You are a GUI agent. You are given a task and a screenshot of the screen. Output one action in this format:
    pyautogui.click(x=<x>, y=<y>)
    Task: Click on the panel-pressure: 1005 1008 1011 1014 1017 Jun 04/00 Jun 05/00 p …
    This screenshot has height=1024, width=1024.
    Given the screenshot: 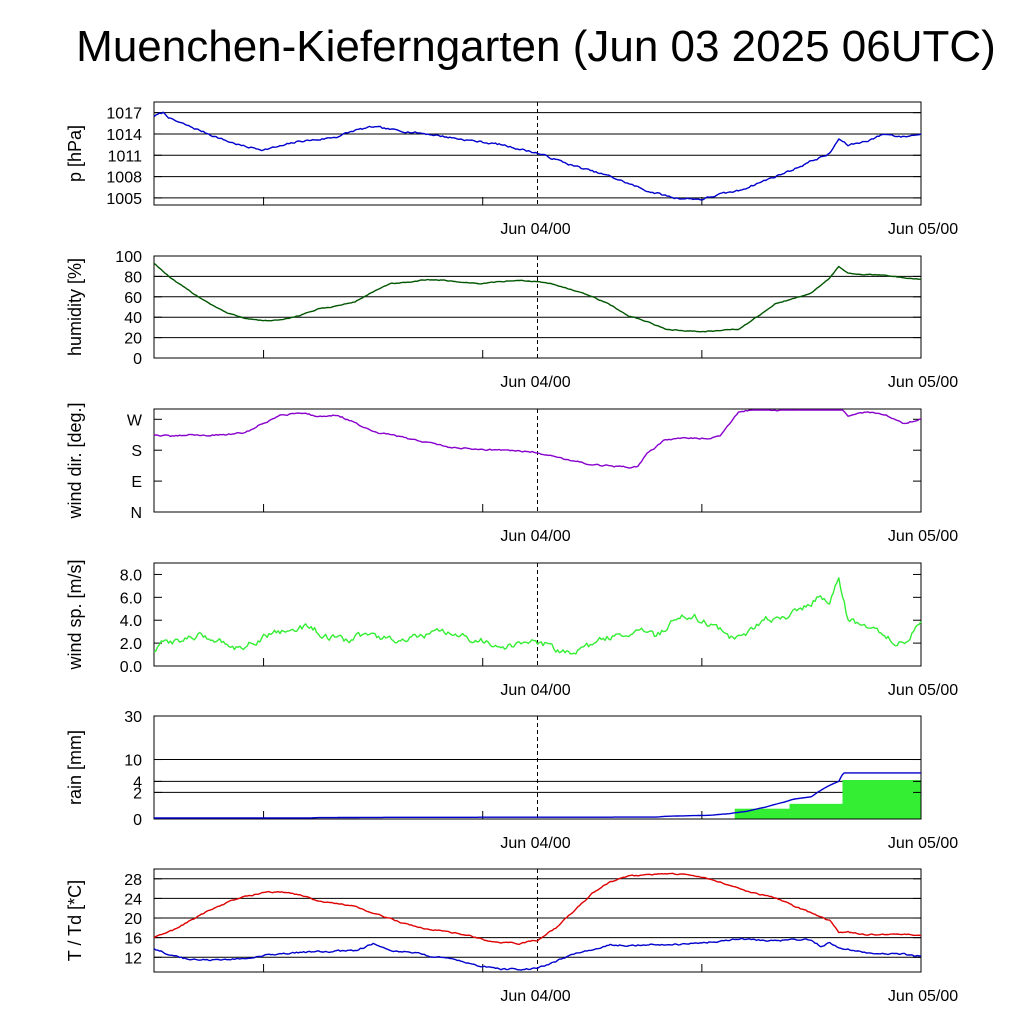 What is the action you would take?
    pyautogui.click(x=511, y=169)
    